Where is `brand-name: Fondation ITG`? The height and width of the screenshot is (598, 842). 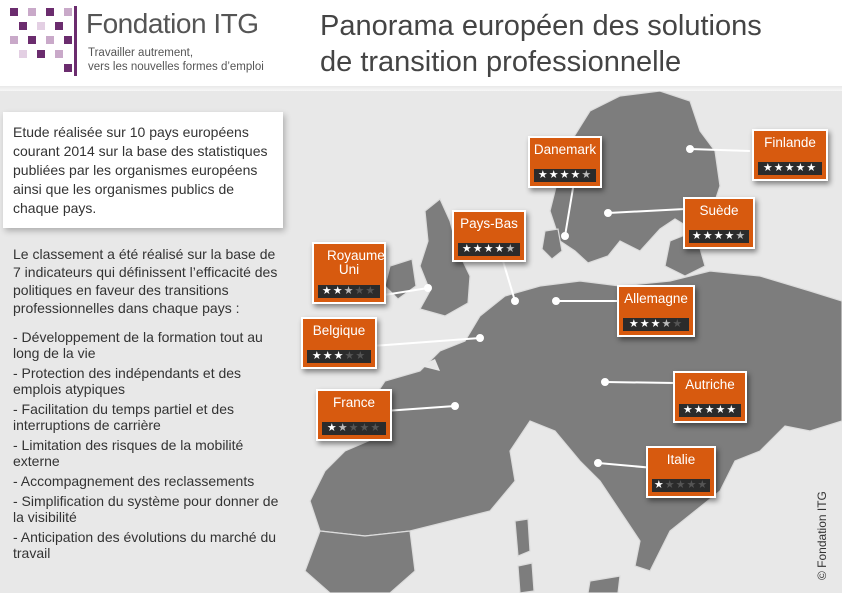
brand-name: Fondation ITG is located at coordinates (172, 23).